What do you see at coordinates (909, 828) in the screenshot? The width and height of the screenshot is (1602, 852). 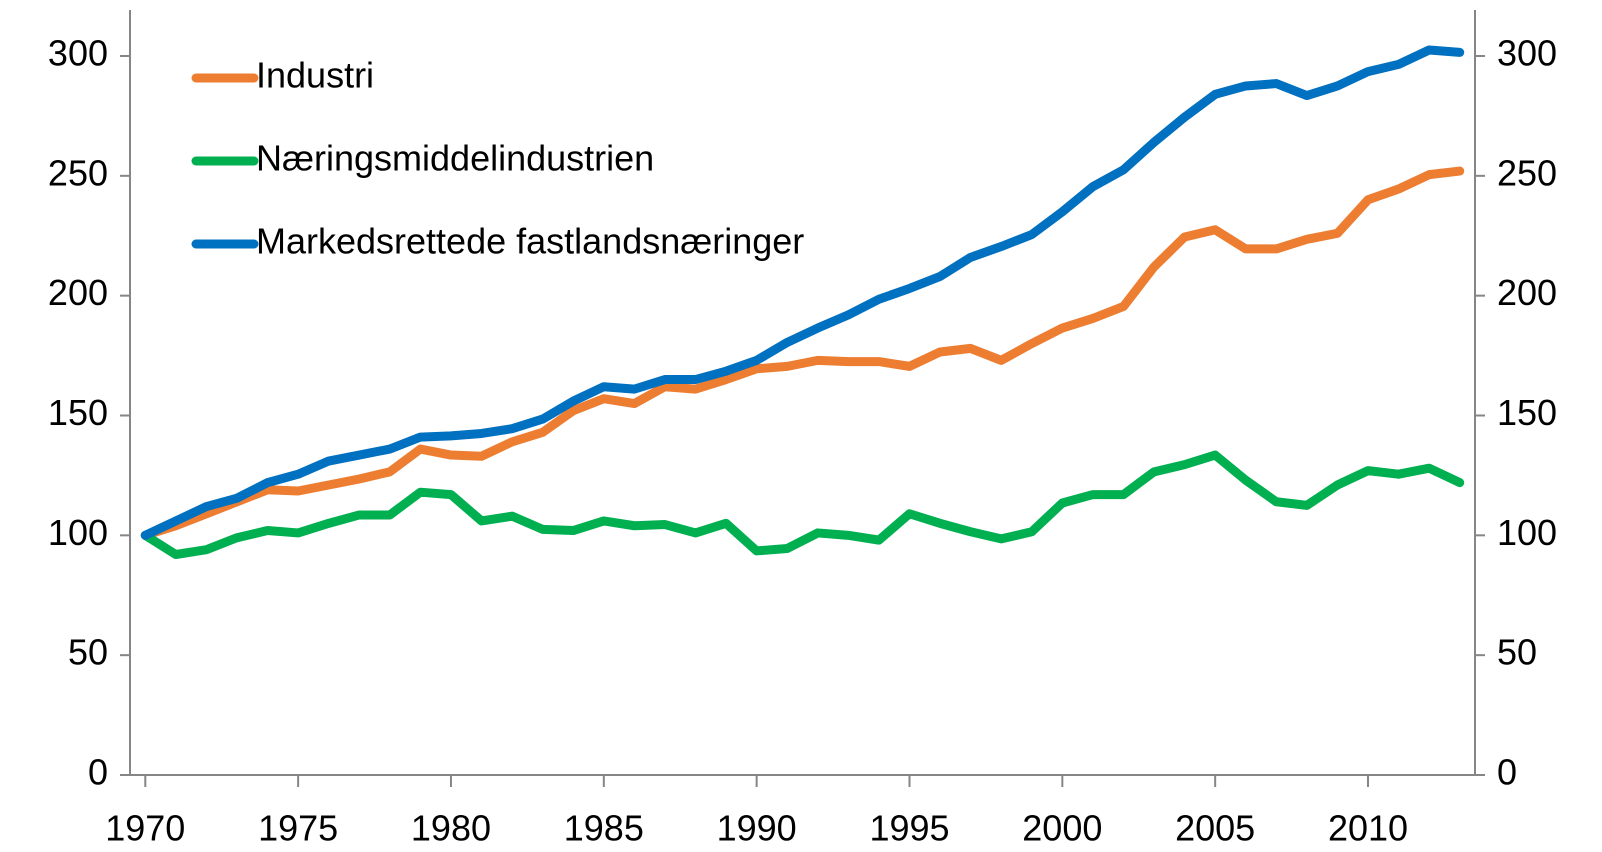 I see `x-tick-label: 1995` at bounding box center [909, 828].